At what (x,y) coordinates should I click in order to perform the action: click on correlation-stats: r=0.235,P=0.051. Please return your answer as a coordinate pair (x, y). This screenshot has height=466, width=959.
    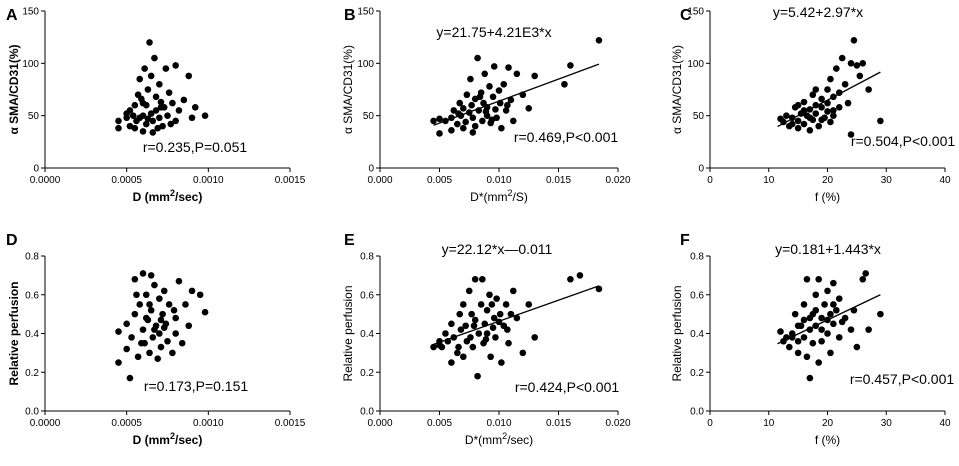
    Looking at the image, I should click on (195, 147).